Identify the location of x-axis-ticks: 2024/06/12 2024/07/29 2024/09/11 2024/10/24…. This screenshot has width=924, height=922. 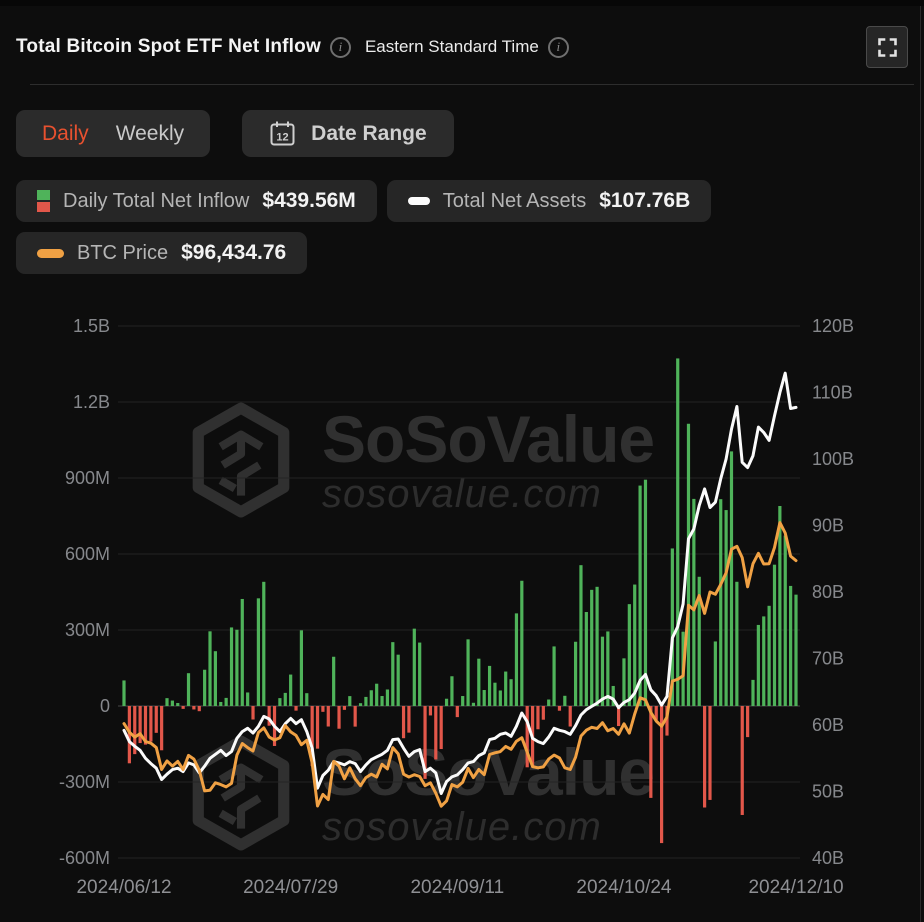
(459, 887).